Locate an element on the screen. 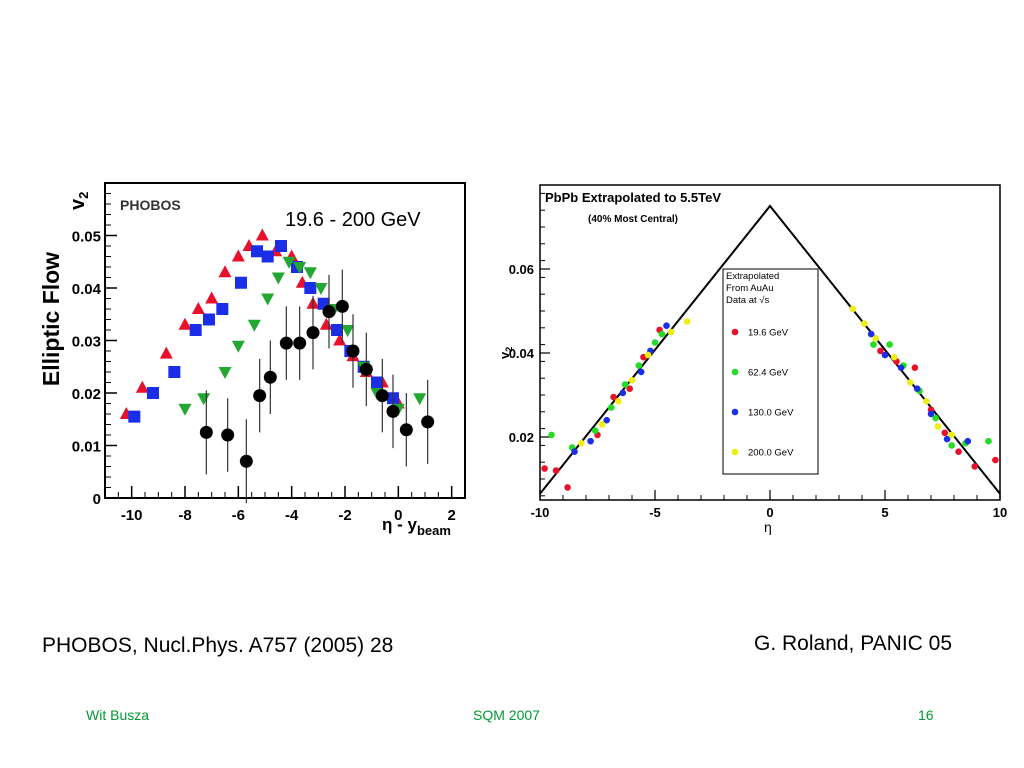 This screenshot has width=1024, height=768. x-tick-label: 2 is located at coordinates (451, 515).